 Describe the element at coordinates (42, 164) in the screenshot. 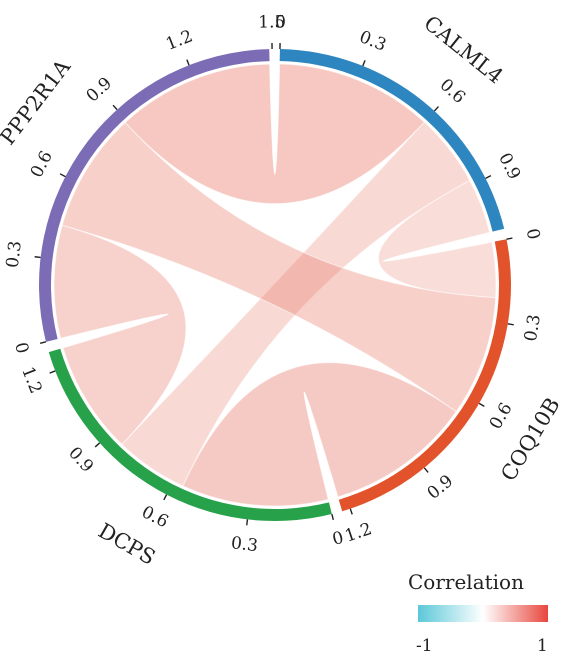

I see `tick-label-ppp2r1a-2: 0.6` at that location.